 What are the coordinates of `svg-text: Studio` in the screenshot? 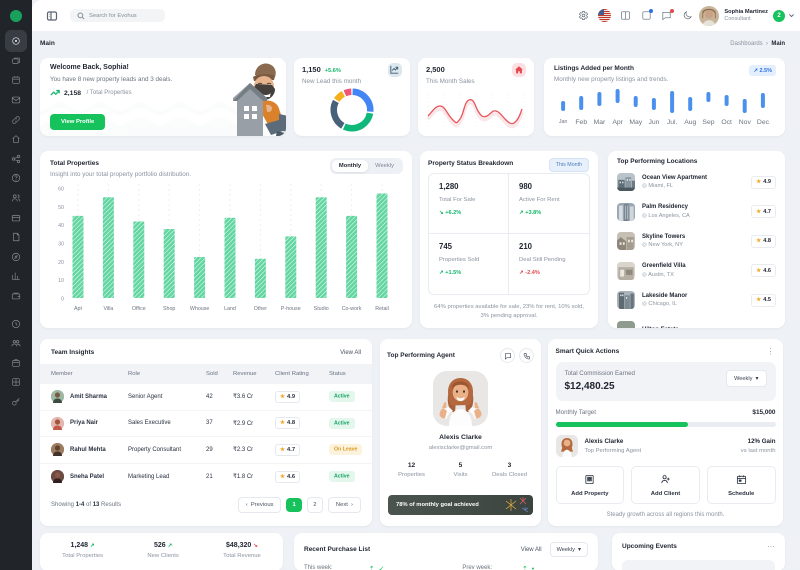 It's located at (321, 309).